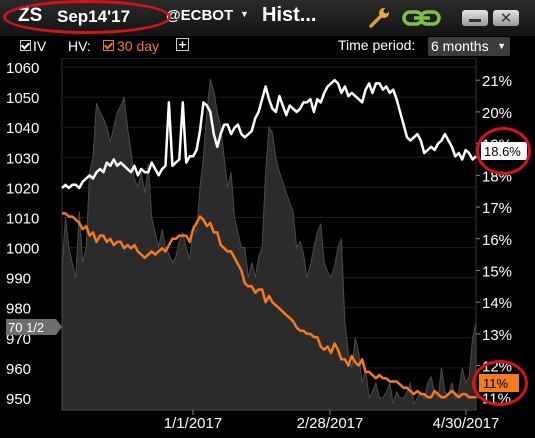 The width and height of the screenshot is (535, 438). I want to click on time-period-label: Time period:, so click(377, 45).